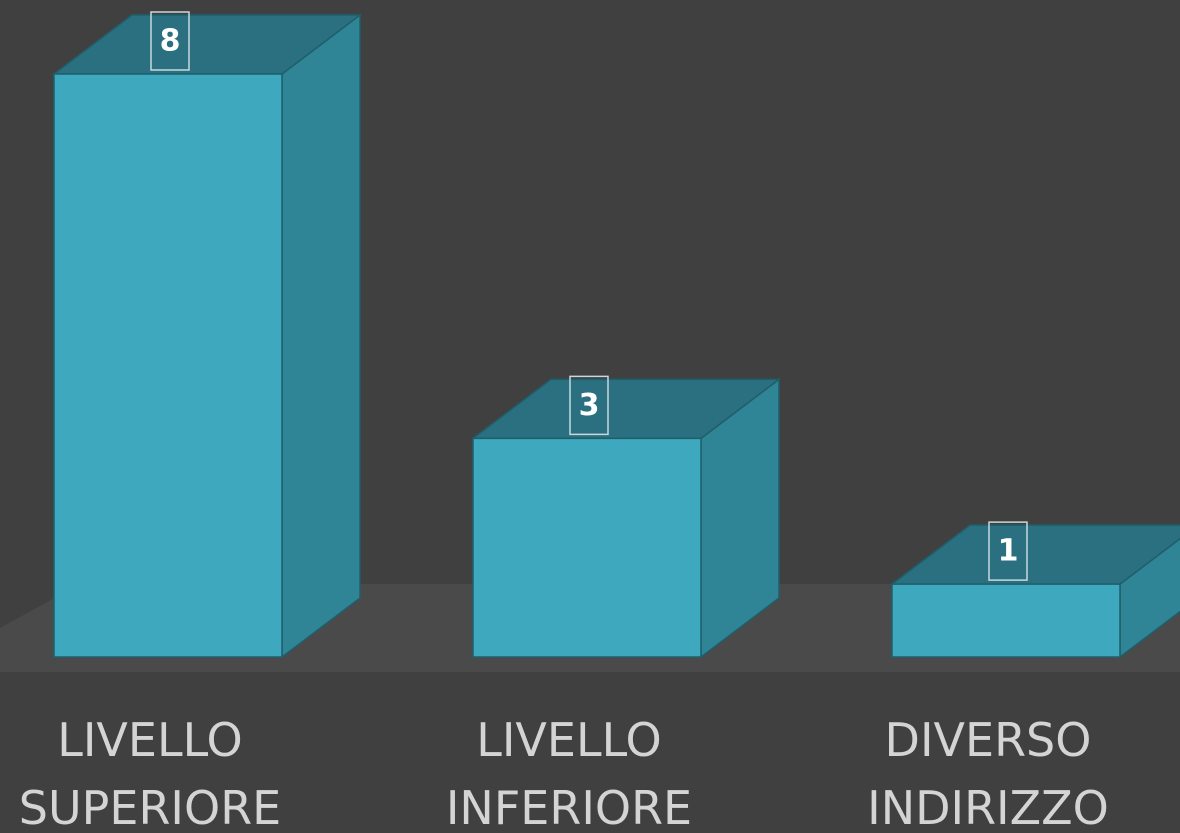  I want to click on data-label: 8, so click(170, 41).